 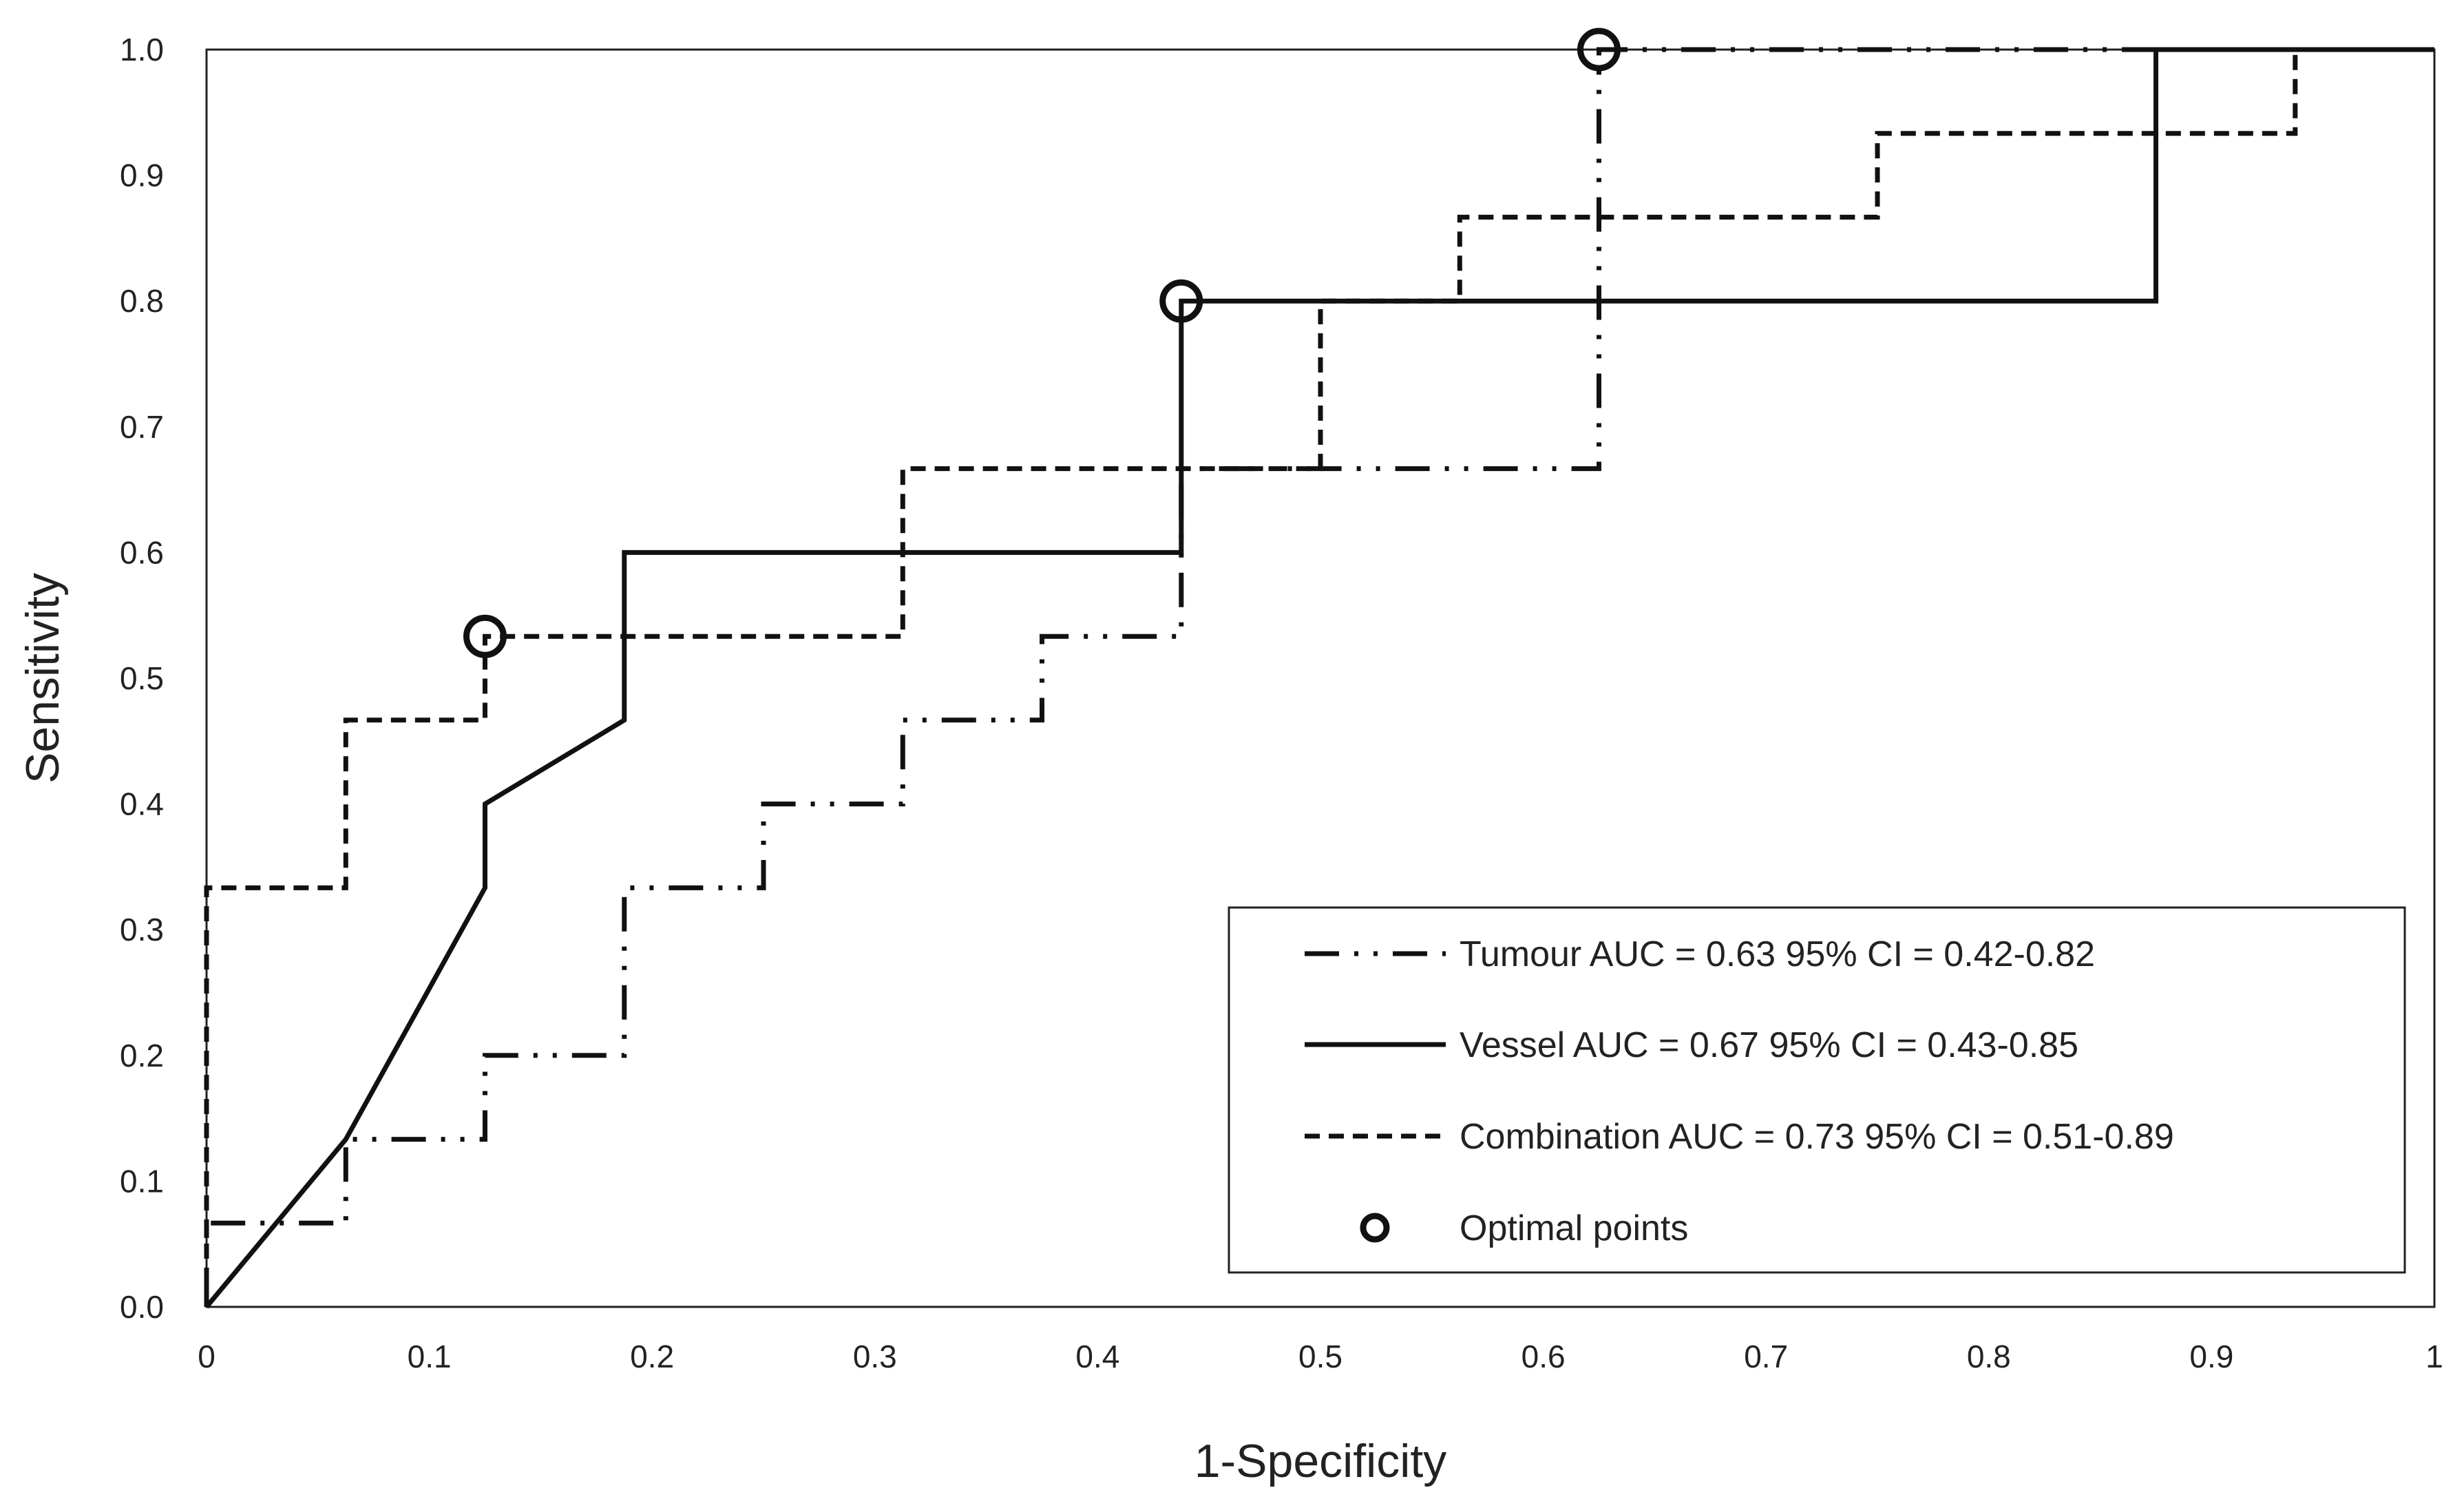 What do you see at coordinates (1574, 1228) in the screenshot?
I see `legend-label-optimal-points: Optimal points` at bounding box center [1574, 1228].